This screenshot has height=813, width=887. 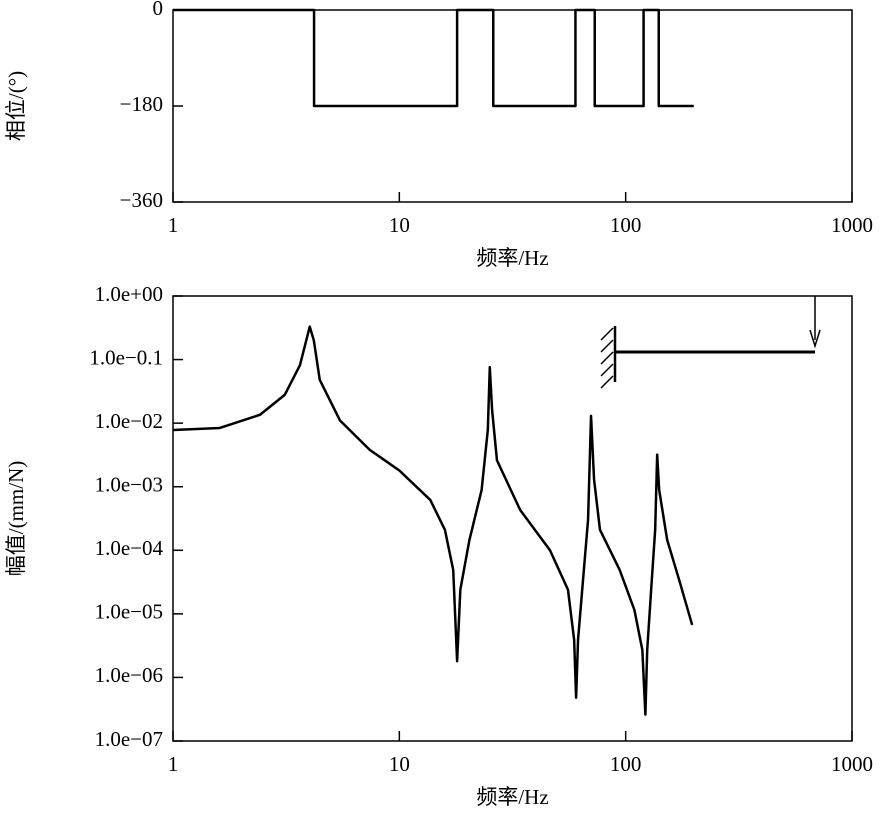 What do you see at coordinates (126, 357) in the screenshot?
I see `y-tick-label: 1.0e−0.1` at bounding box center [126, 357].